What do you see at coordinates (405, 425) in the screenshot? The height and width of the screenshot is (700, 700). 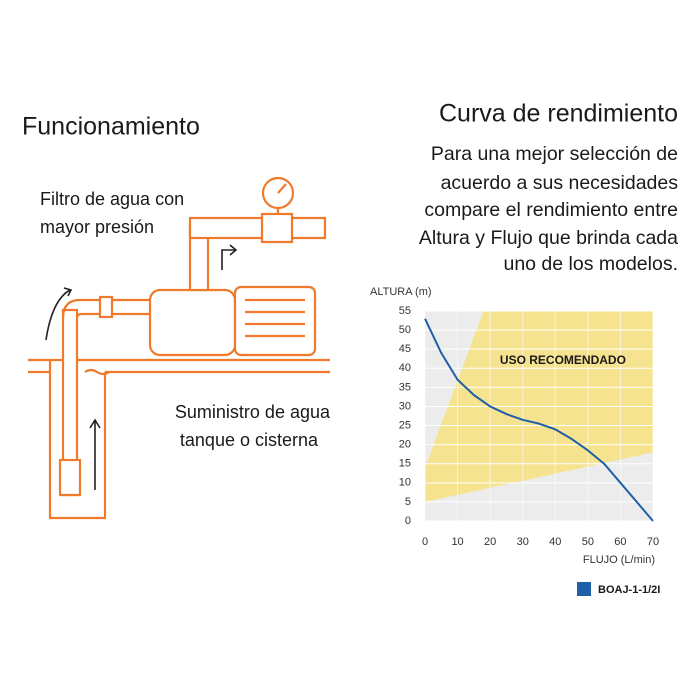 I see `y-tick-label: 25` at bounding box center [405, 425].